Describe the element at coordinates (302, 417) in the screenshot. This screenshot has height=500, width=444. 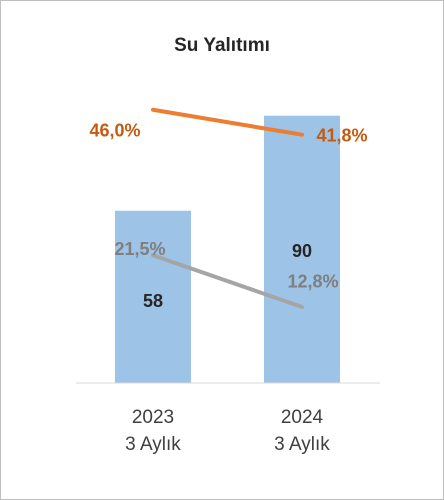
I see `x-tick-label: 2024` at that location.